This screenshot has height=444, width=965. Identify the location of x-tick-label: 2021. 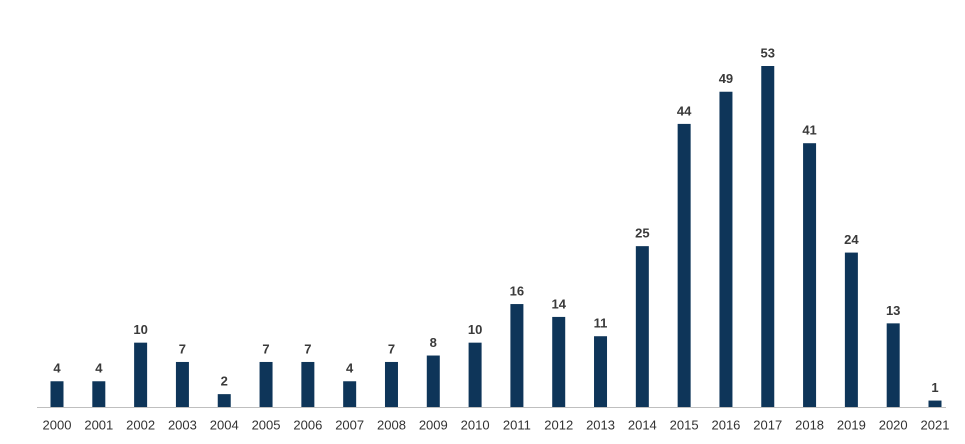
(935, 424).